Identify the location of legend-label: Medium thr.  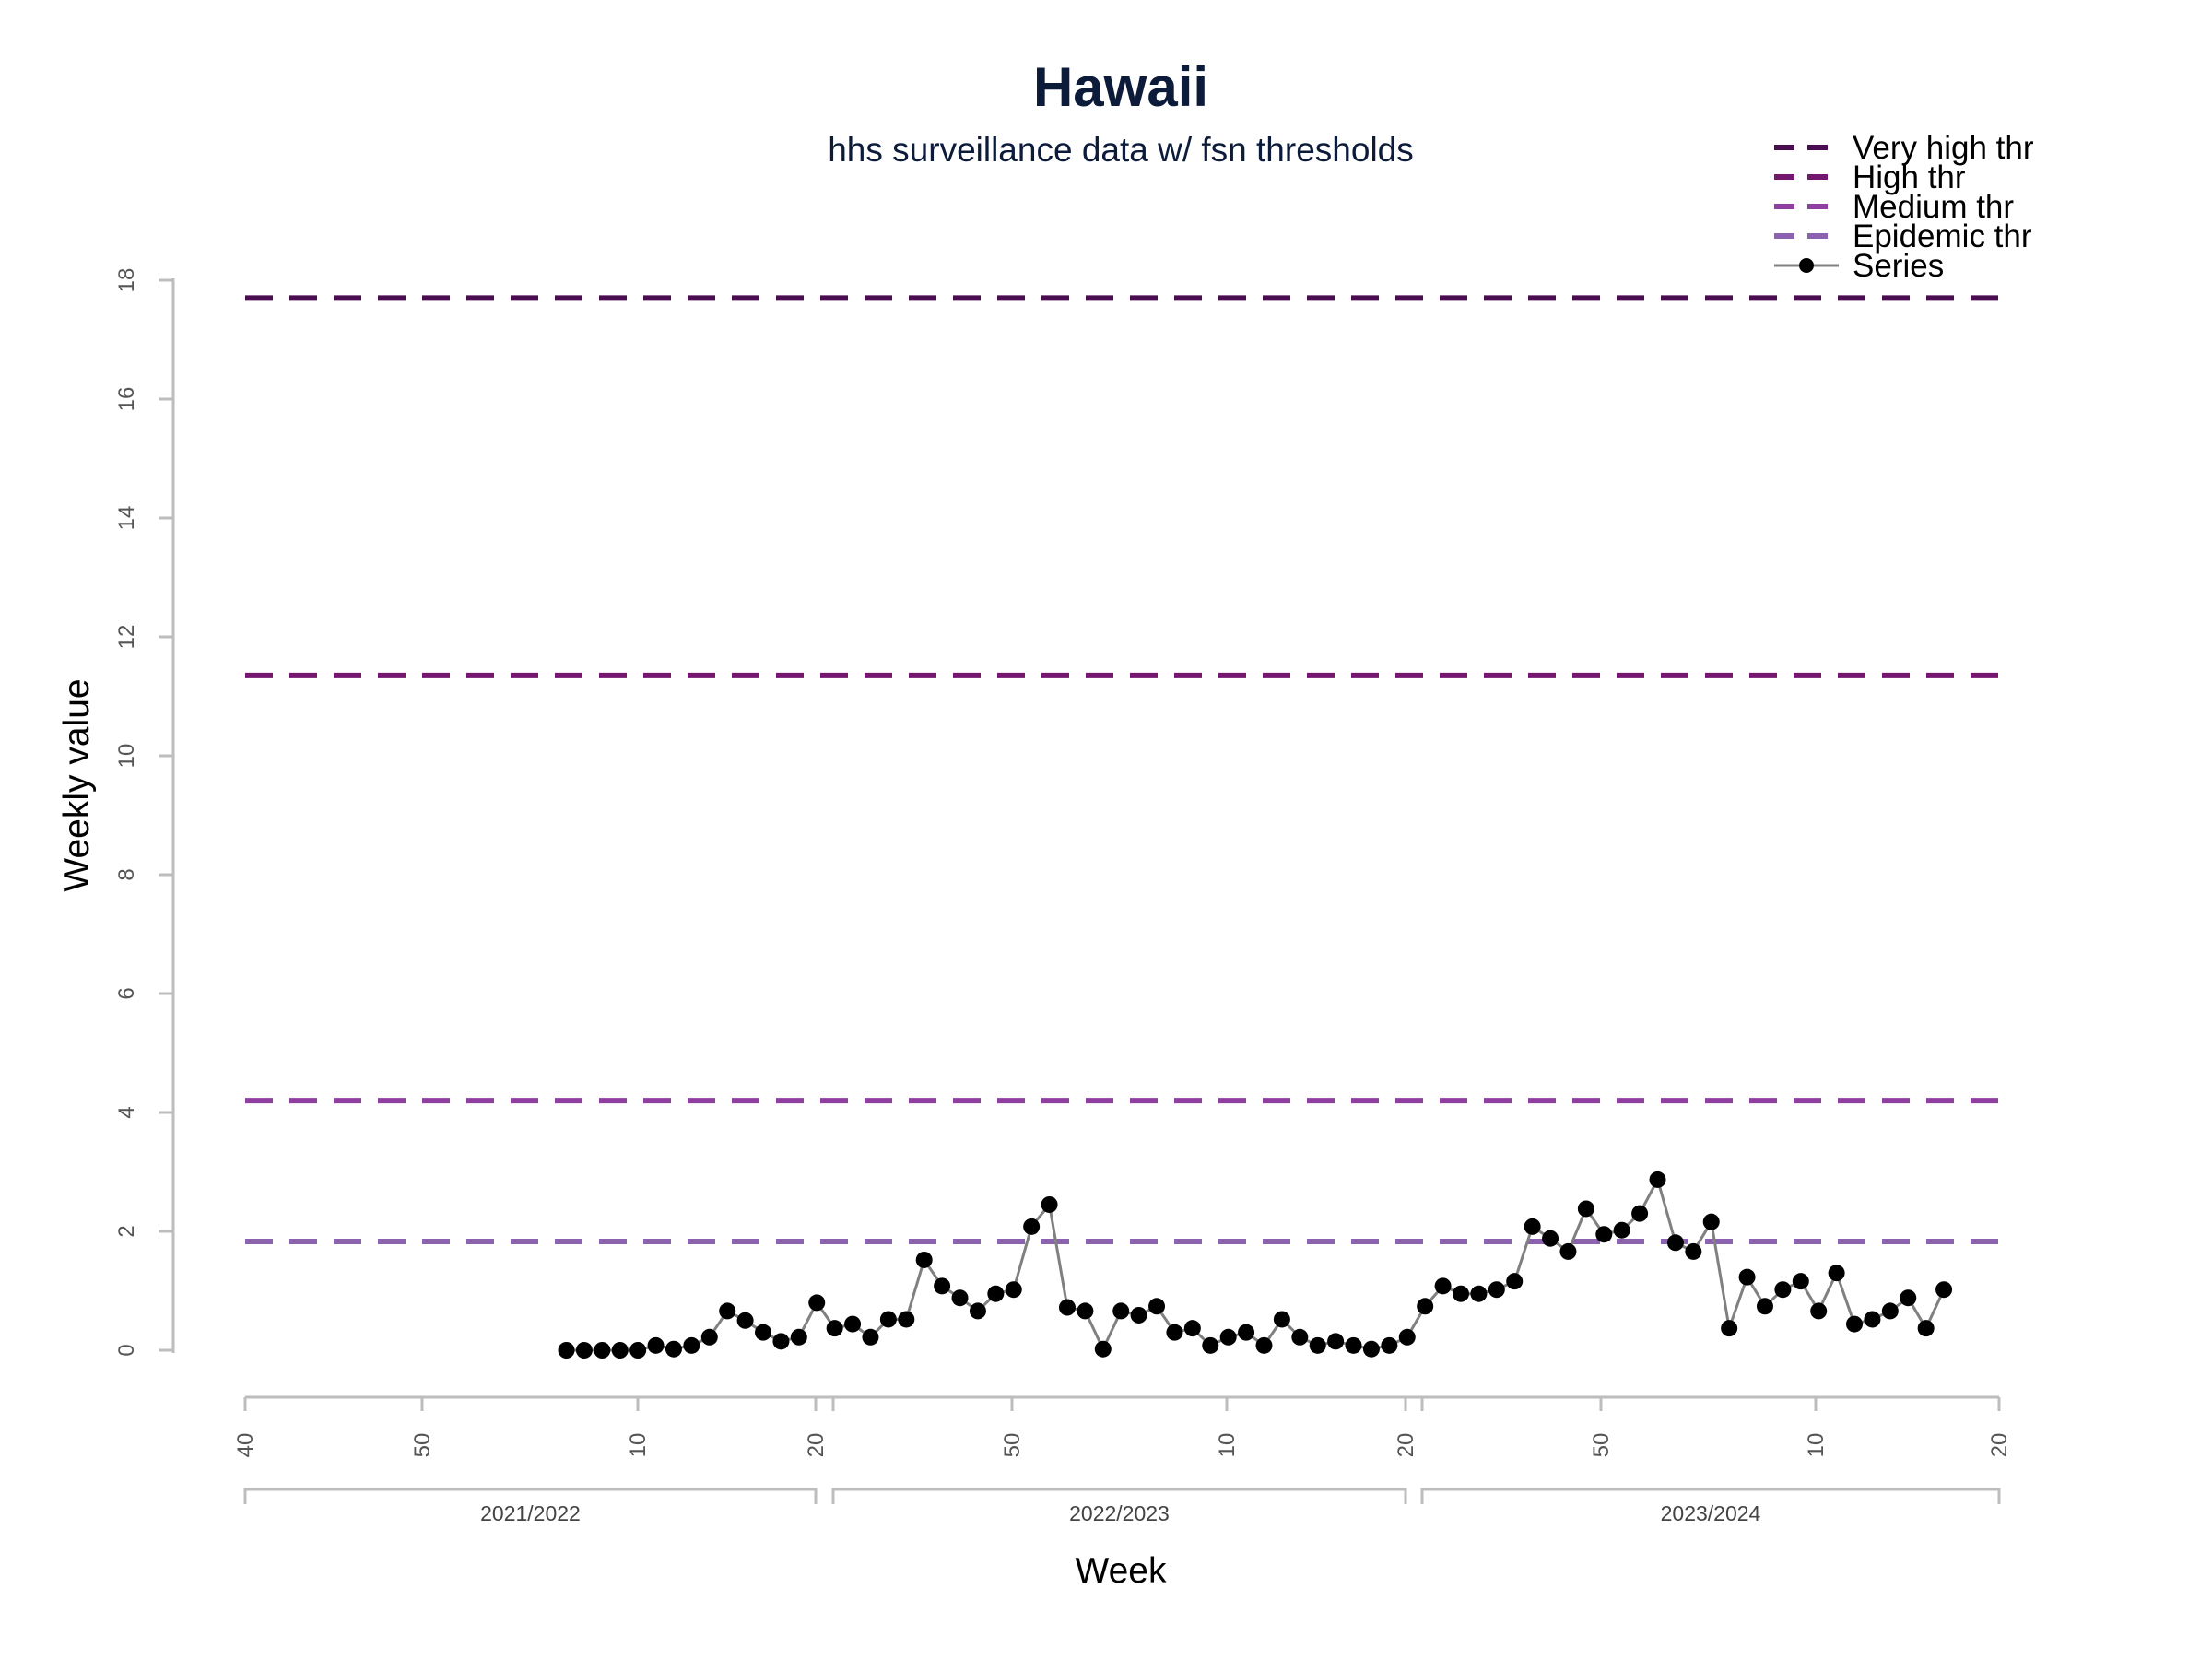
(1933, 207).